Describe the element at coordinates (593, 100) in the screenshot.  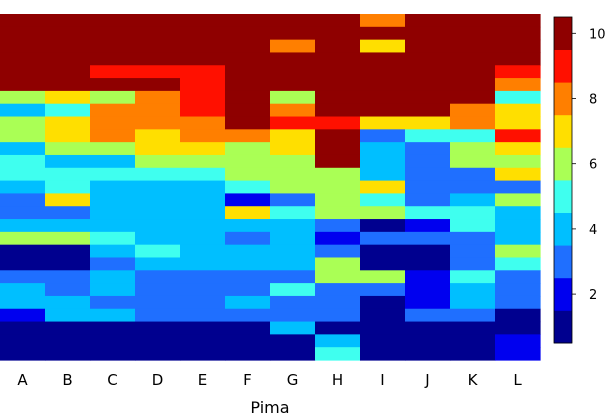
I see `colorbar-tick-label: 8` at that location.